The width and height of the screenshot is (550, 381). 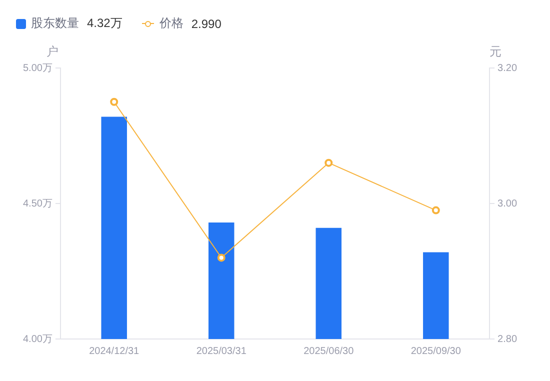 What do you see at coordinates (37, 204) in the screenshot?
I see `y-tick-label: 4.50万` at bounding box center [37, 204].